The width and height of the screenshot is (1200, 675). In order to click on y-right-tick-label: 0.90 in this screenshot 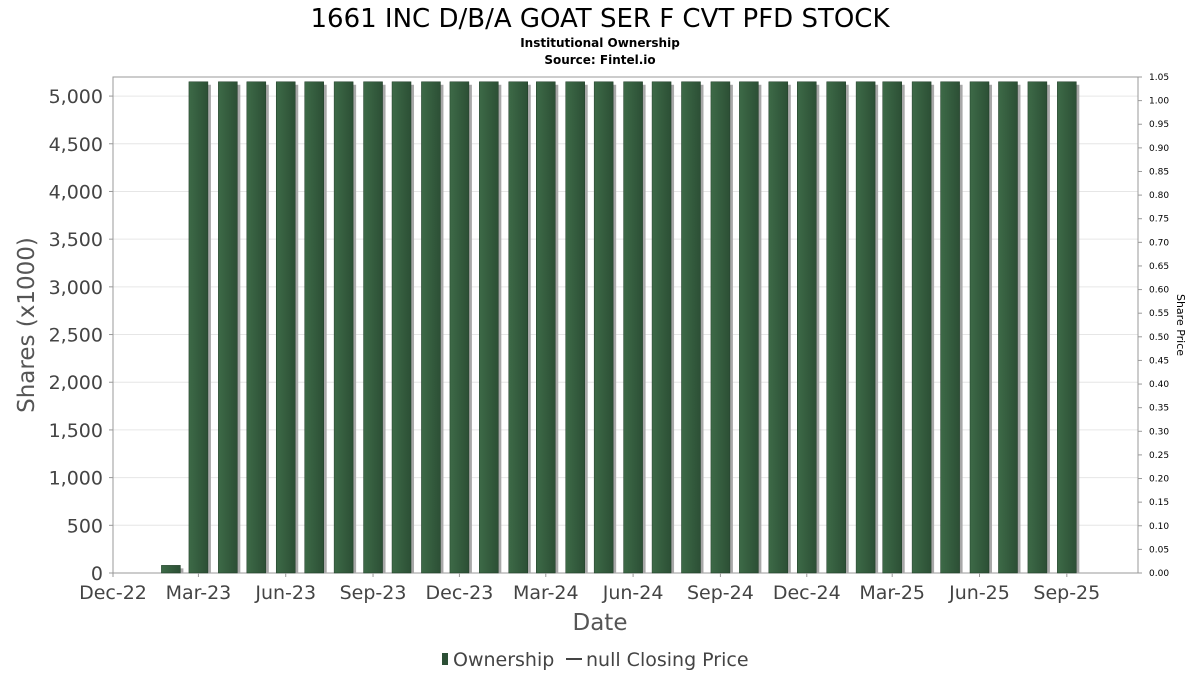, I will do `click(1159, 149)`.